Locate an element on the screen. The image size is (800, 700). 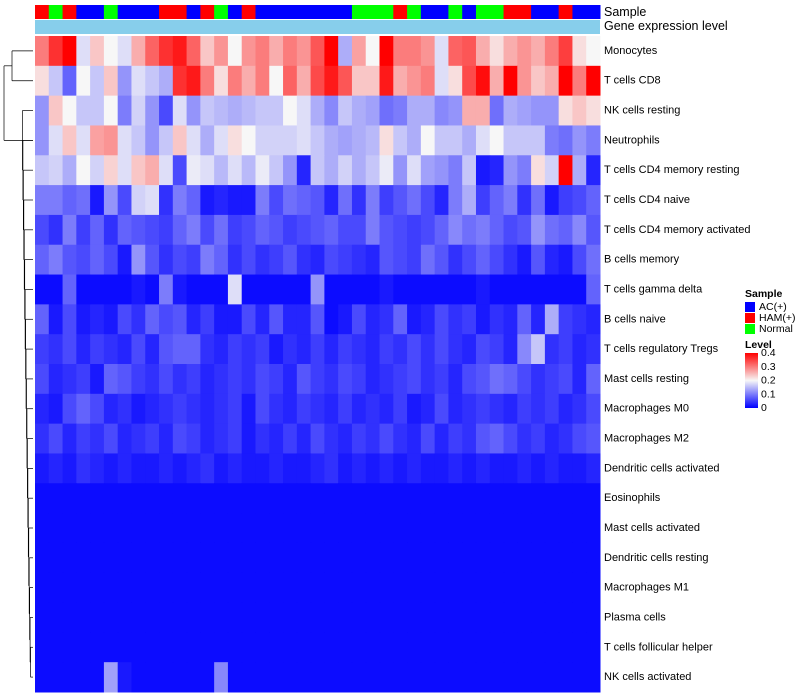
row-label: T cells CD4 memory resting is located at coordinates (672, 170).